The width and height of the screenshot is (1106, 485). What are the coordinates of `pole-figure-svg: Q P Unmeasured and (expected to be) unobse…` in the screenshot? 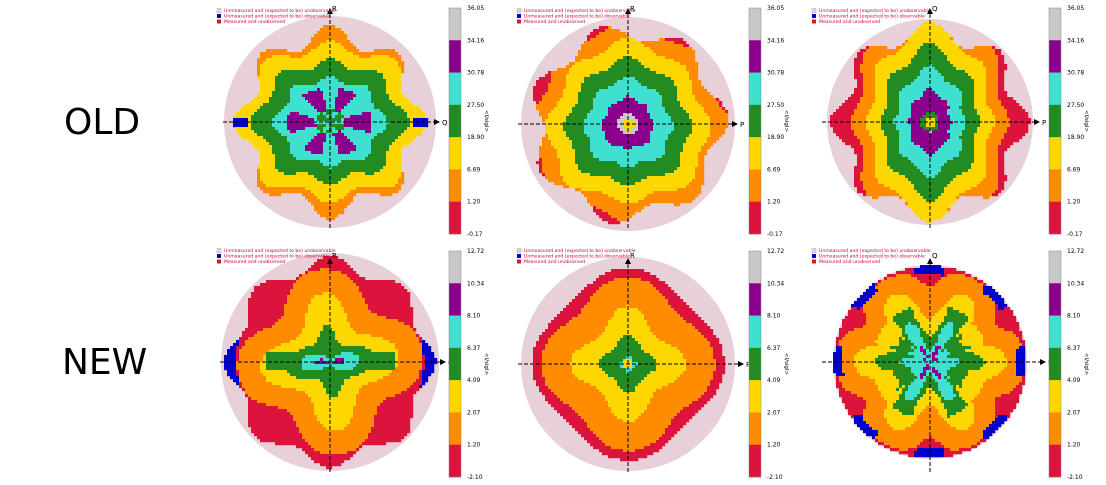 It's located at (945, 121).